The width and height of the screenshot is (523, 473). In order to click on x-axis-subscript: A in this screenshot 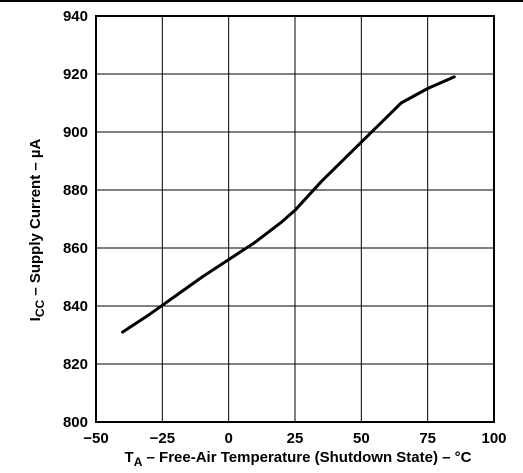, I will do `click(138, 462)`.